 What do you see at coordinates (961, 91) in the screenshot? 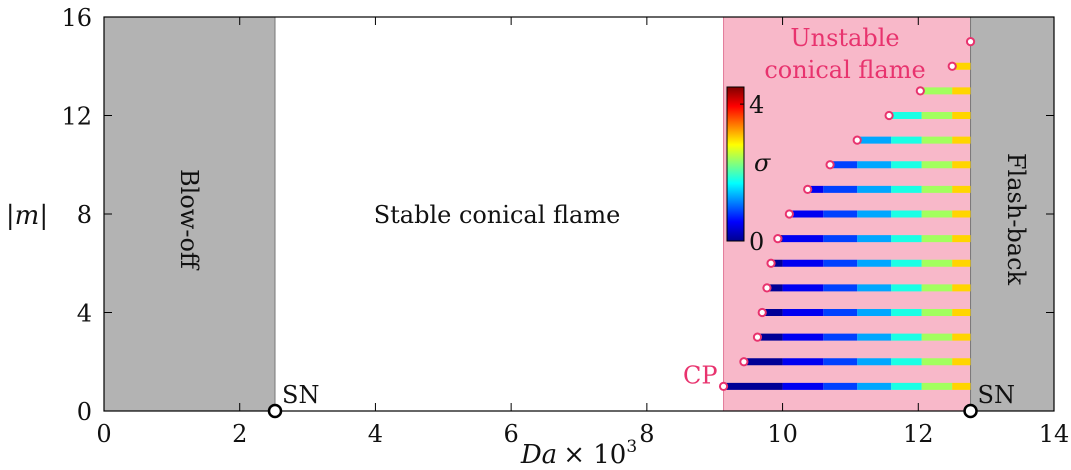
I see `growth-bar-m13-seg6` at bounding box center [961, 91].